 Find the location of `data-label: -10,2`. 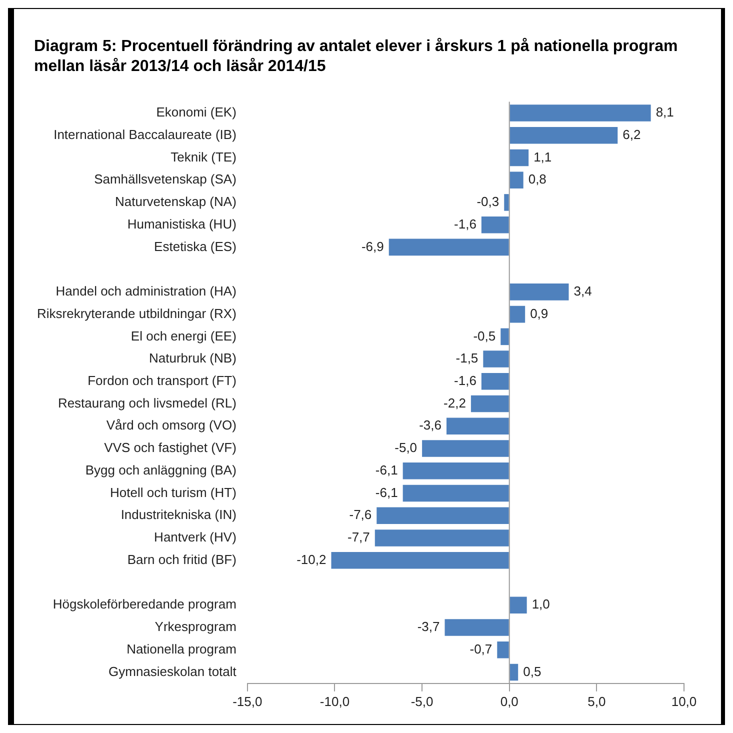

data-label: -10,2 is located at coordinates (311, 559).